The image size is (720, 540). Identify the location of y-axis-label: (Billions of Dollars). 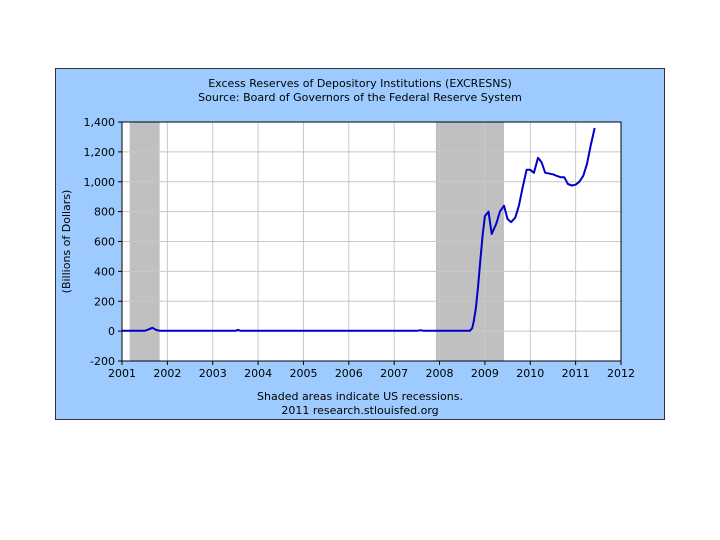
(66, 242).